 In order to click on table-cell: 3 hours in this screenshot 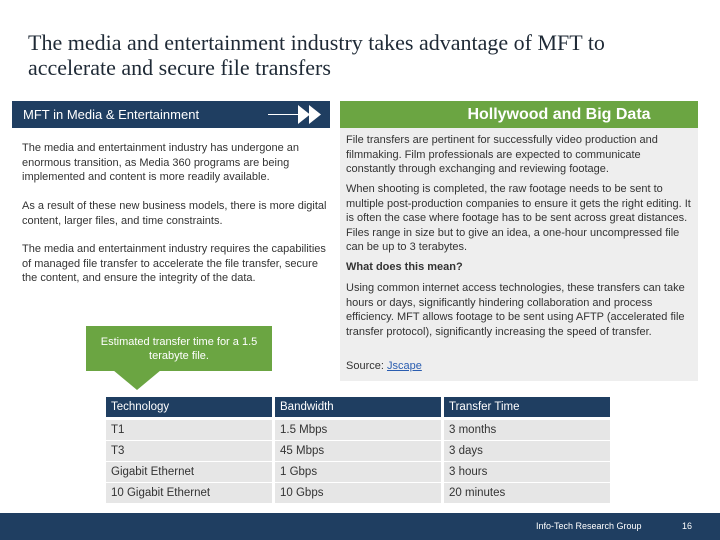, I will do `click(527, 472)`.